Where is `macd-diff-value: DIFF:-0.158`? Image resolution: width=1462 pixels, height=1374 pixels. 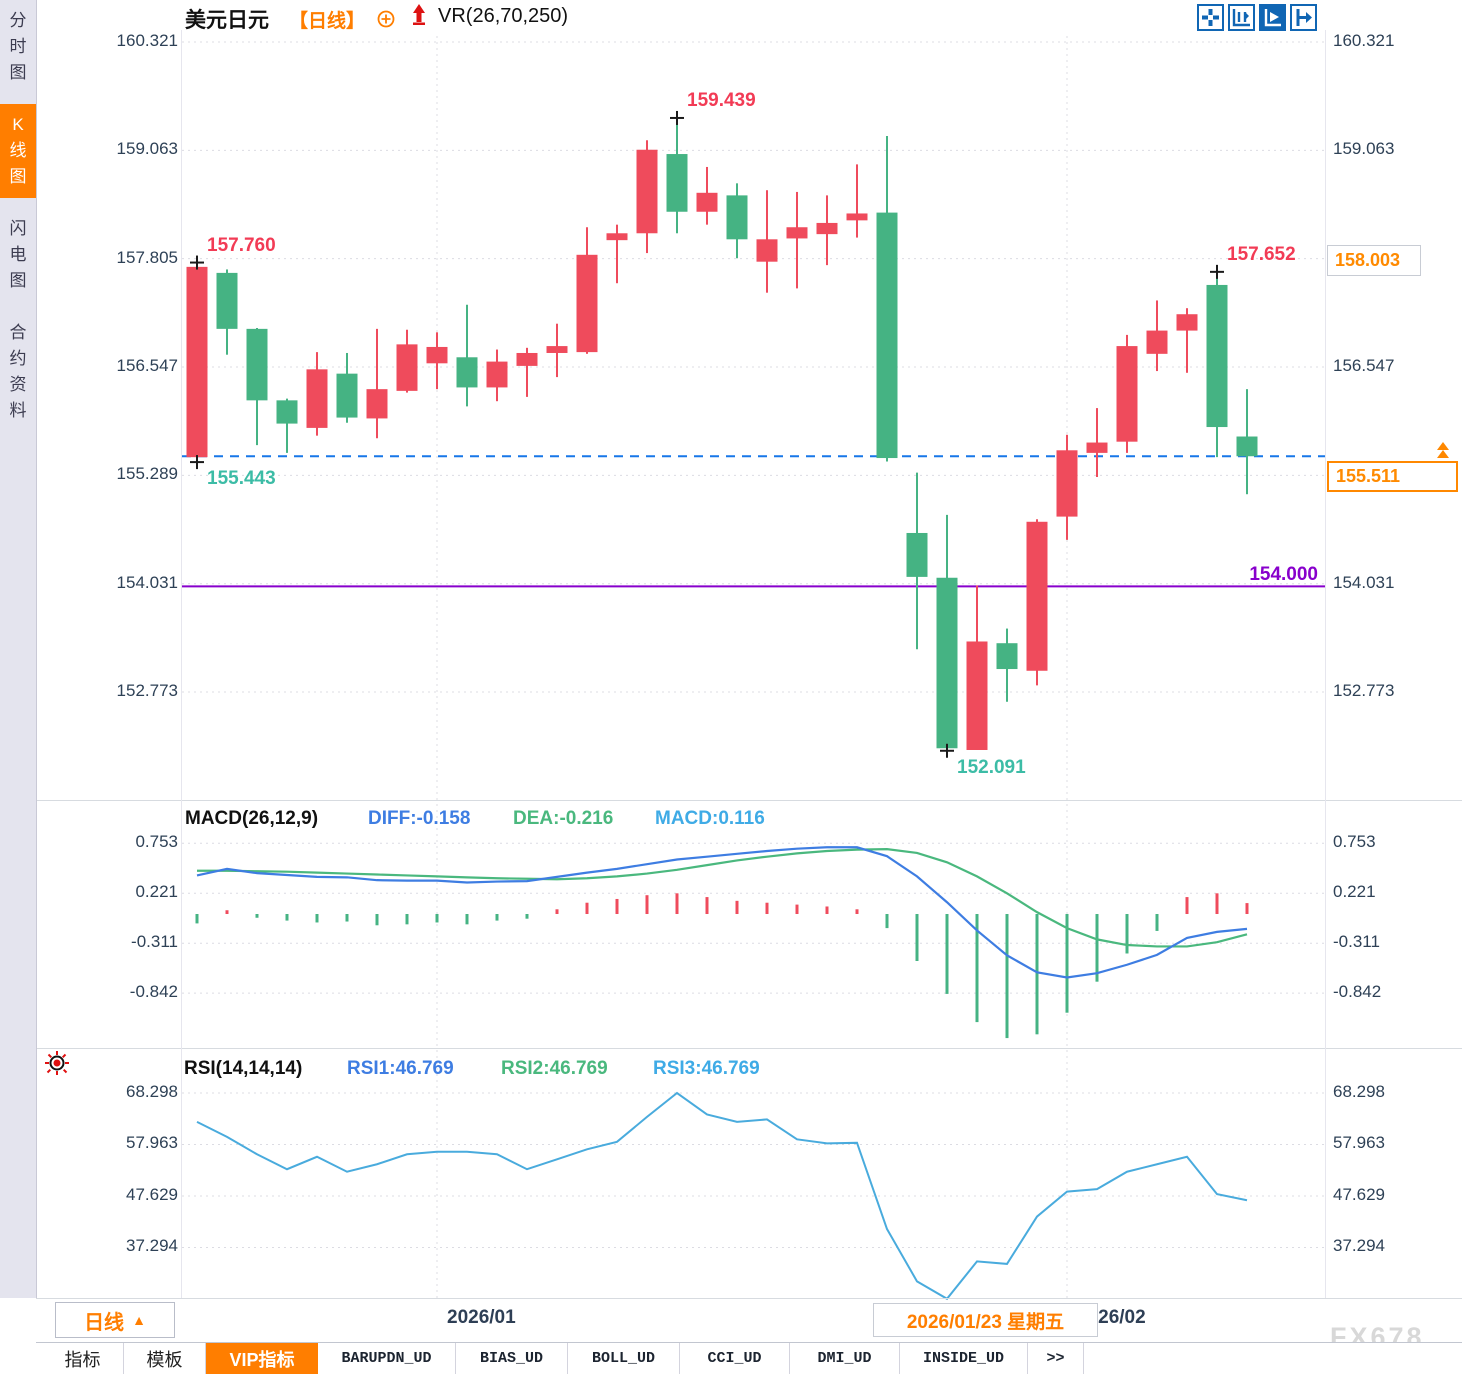
macd-diff-value: DIFF:-0.158 is located at coordinates (419, 818).